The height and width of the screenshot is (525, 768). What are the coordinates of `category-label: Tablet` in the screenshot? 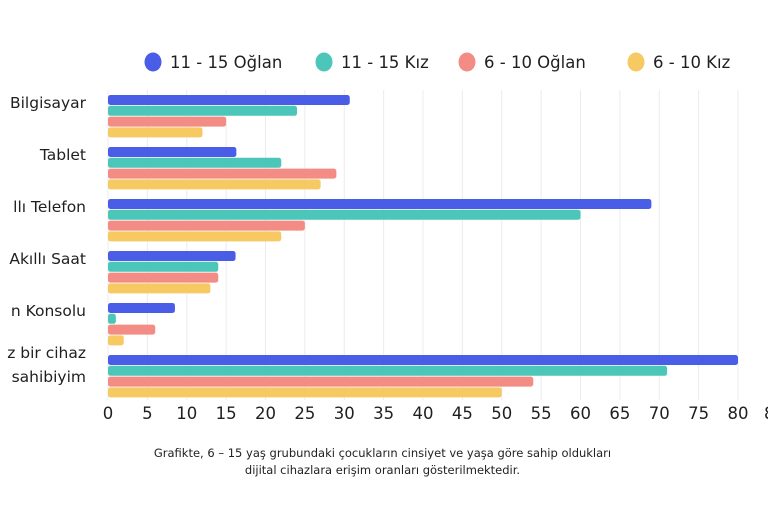 It's located at (62, 155).